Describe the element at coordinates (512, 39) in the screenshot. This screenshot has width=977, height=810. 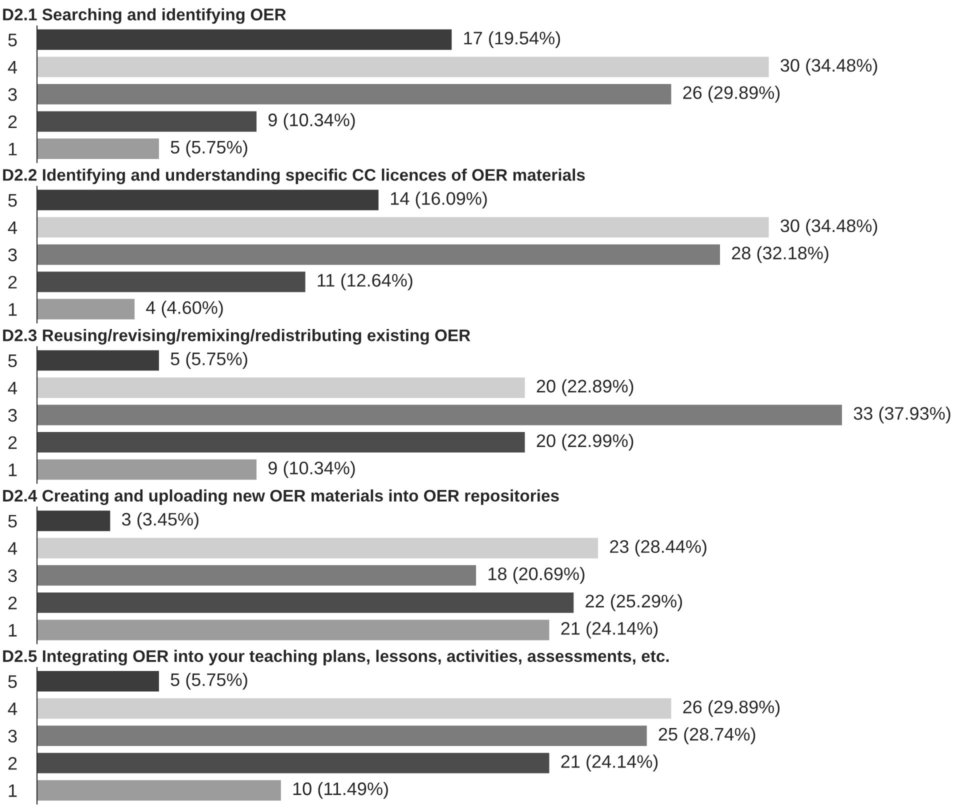
I see `data-label: 17 (19.54%)` at that location.